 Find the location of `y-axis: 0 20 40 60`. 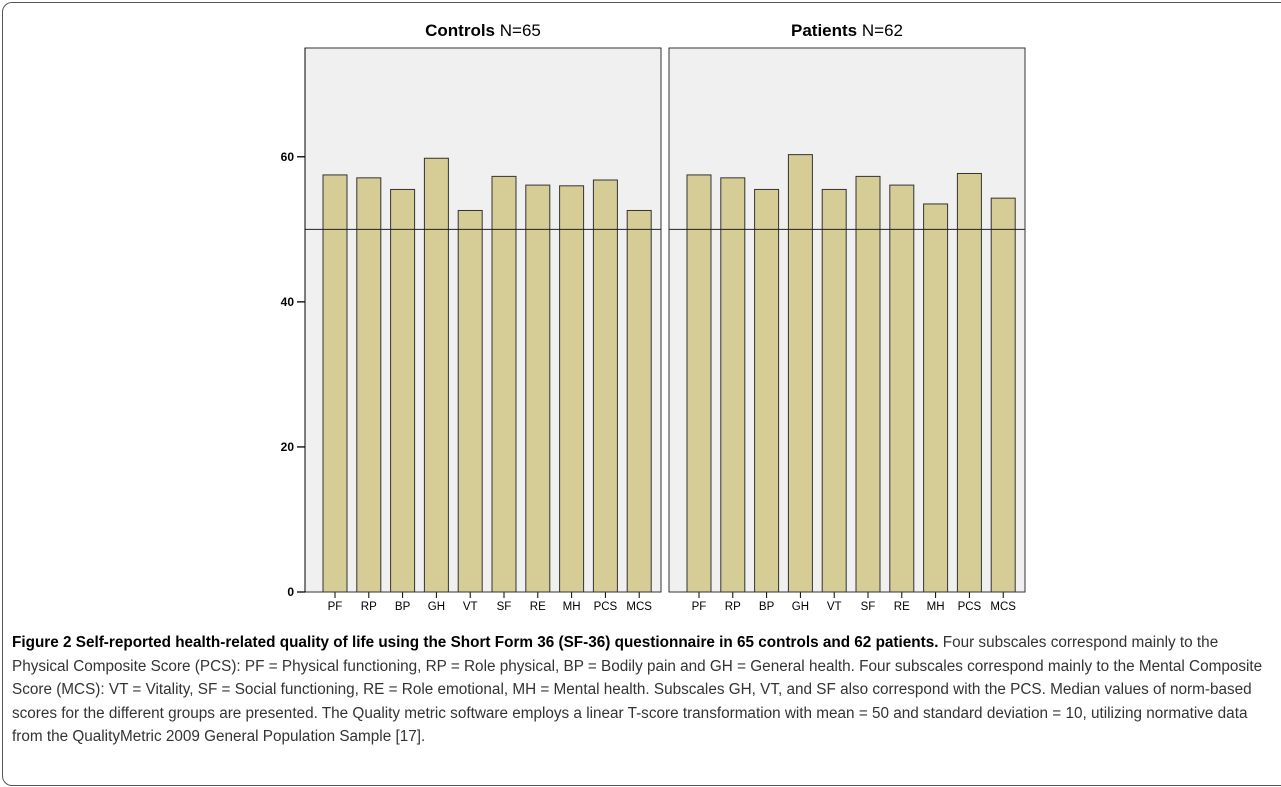

y-axis: 0 20 40 60 is located at coordinates (293, 323).